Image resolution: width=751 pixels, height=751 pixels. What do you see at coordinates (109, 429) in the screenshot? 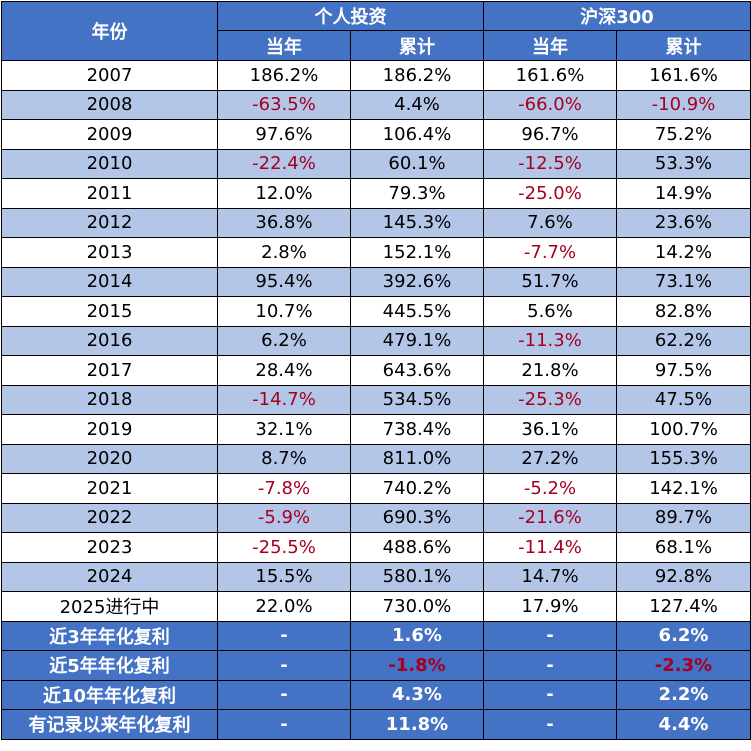
I see `year-cell: 2019` at bounding box center [109, 429].